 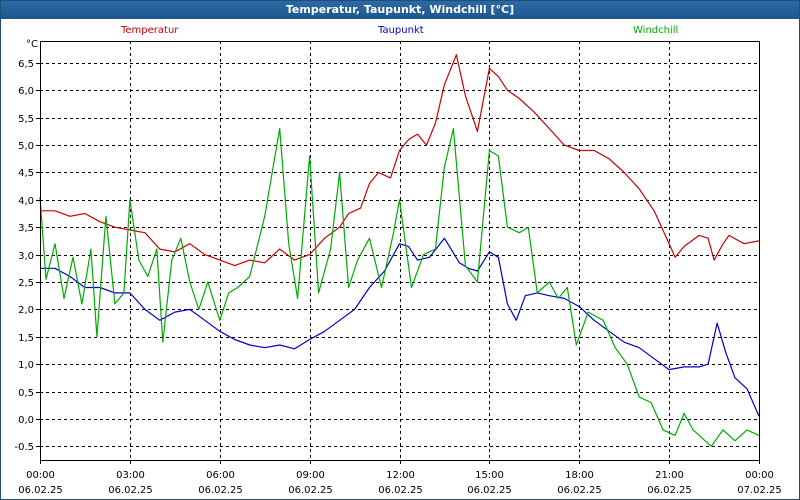 I want to click on x-tick-label-time: 09:00, so click(x=310, y=475).